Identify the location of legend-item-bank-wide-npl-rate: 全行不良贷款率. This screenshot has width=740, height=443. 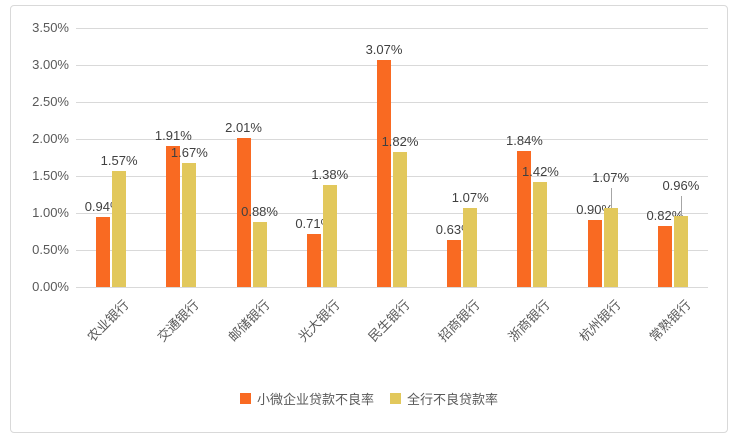
(444, 398).